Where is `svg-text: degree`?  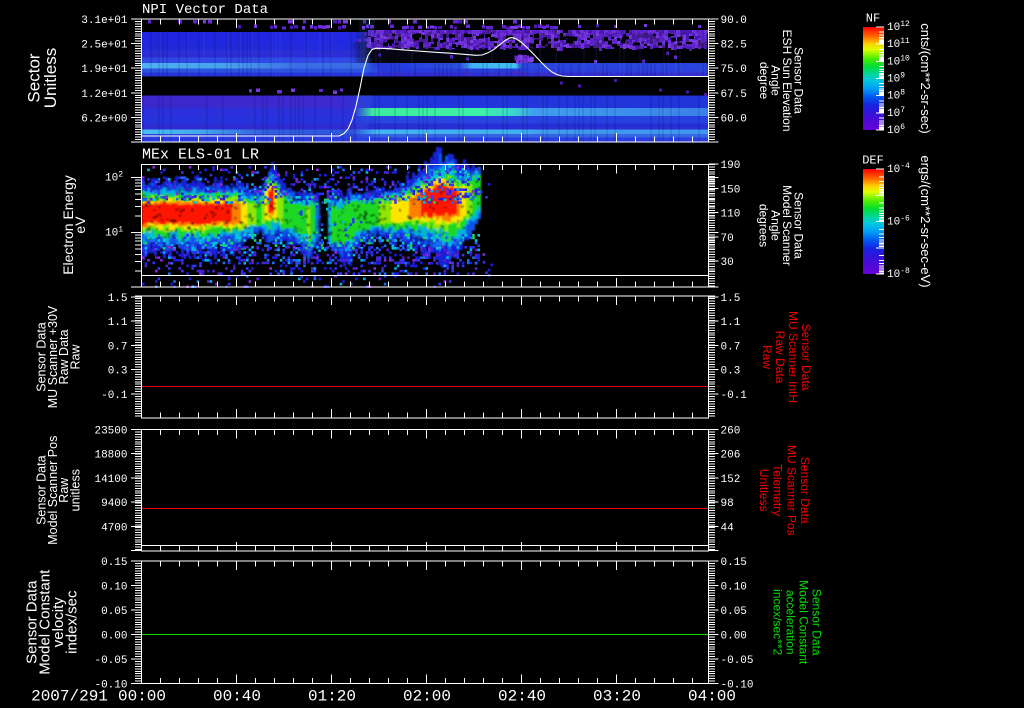
svg-text: degree is located at coordinates (764, 81).